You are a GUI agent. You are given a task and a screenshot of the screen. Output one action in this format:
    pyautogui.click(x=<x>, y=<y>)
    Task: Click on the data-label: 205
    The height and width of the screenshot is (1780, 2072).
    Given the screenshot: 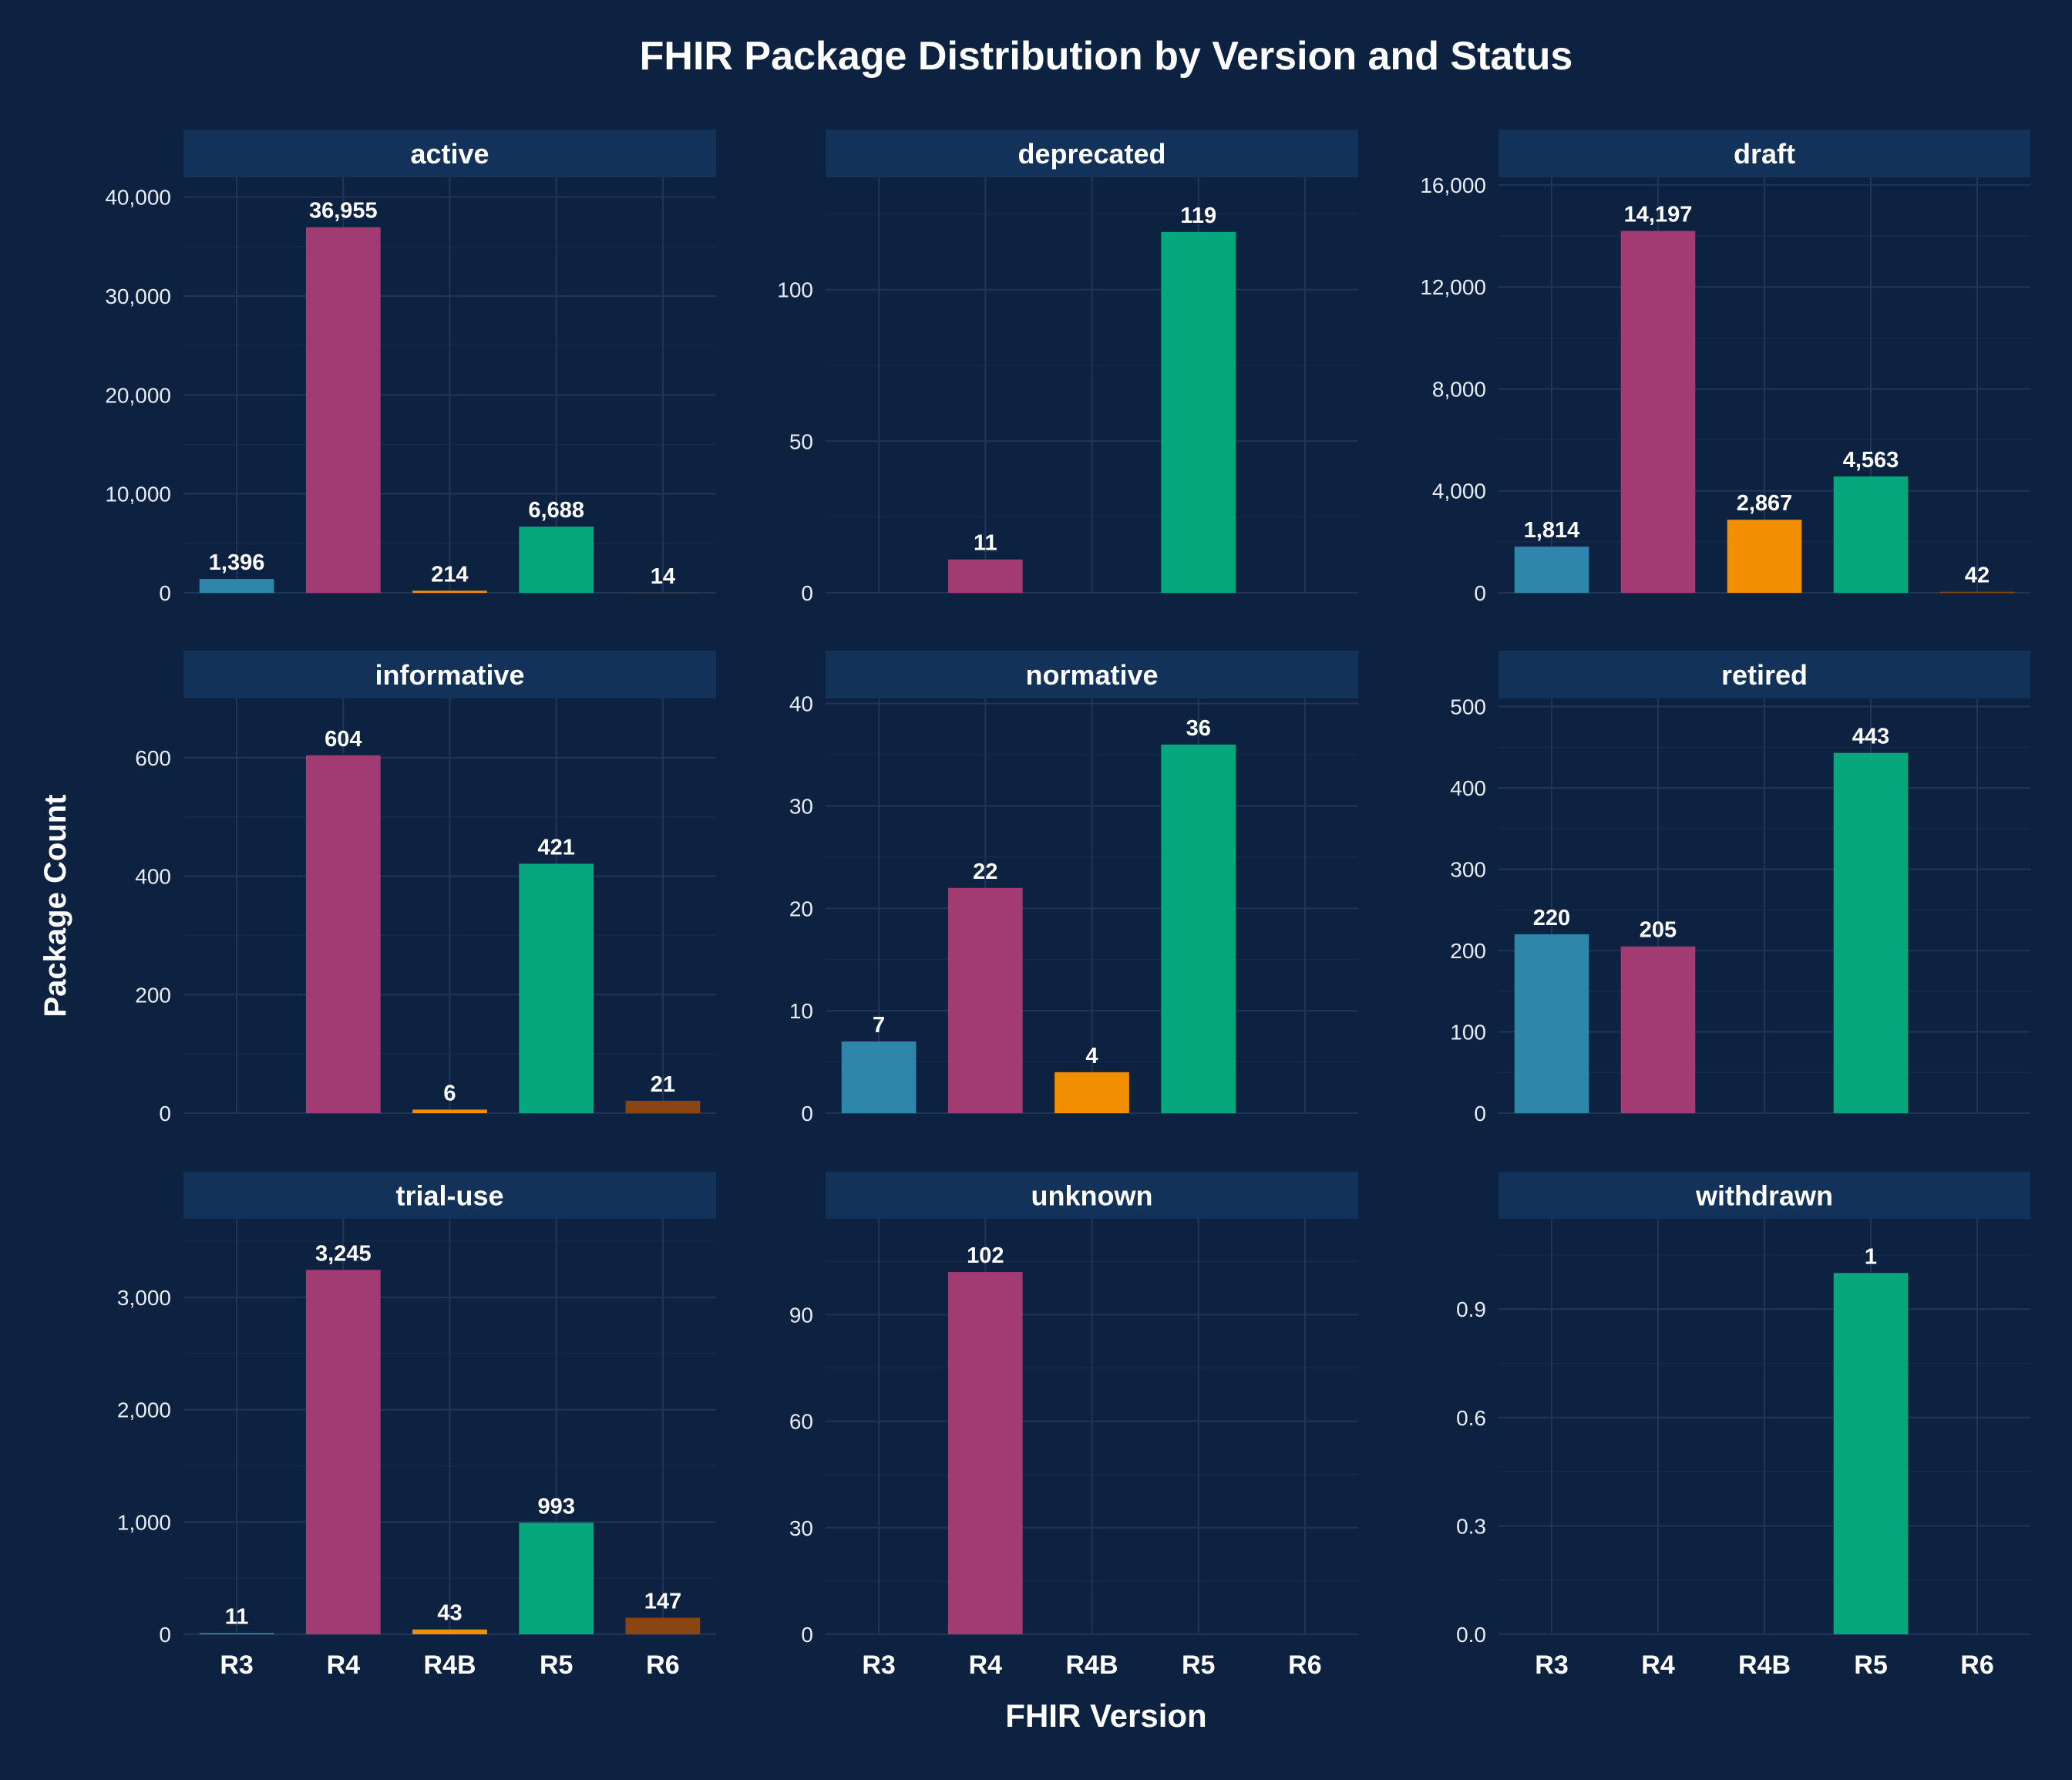 What is the action you would take?
    pyautogui.click(x=1658, y=930)
    